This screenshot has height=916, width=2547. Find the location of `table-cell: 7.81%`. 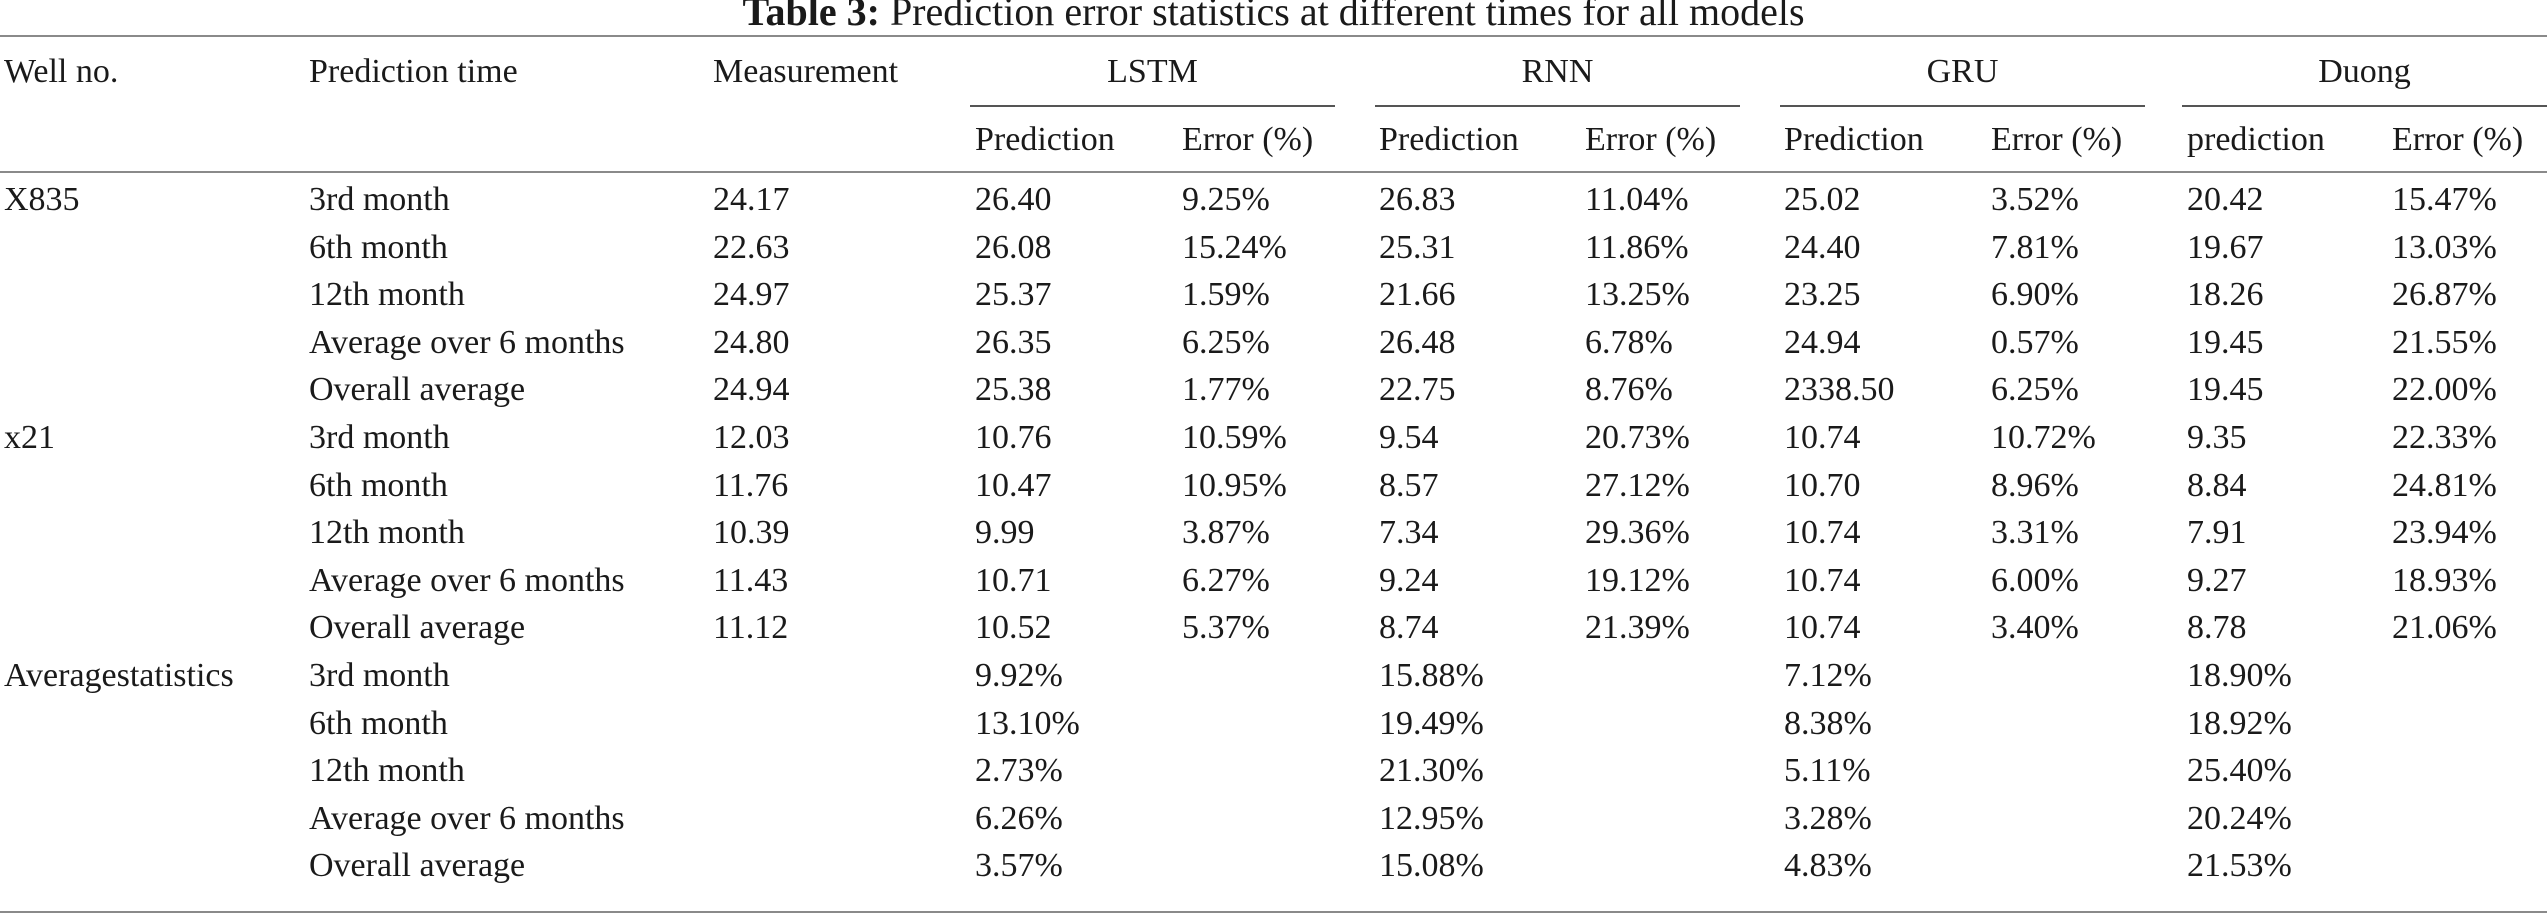

table-cell: 7.81% is located at coordinates (2035, 247).